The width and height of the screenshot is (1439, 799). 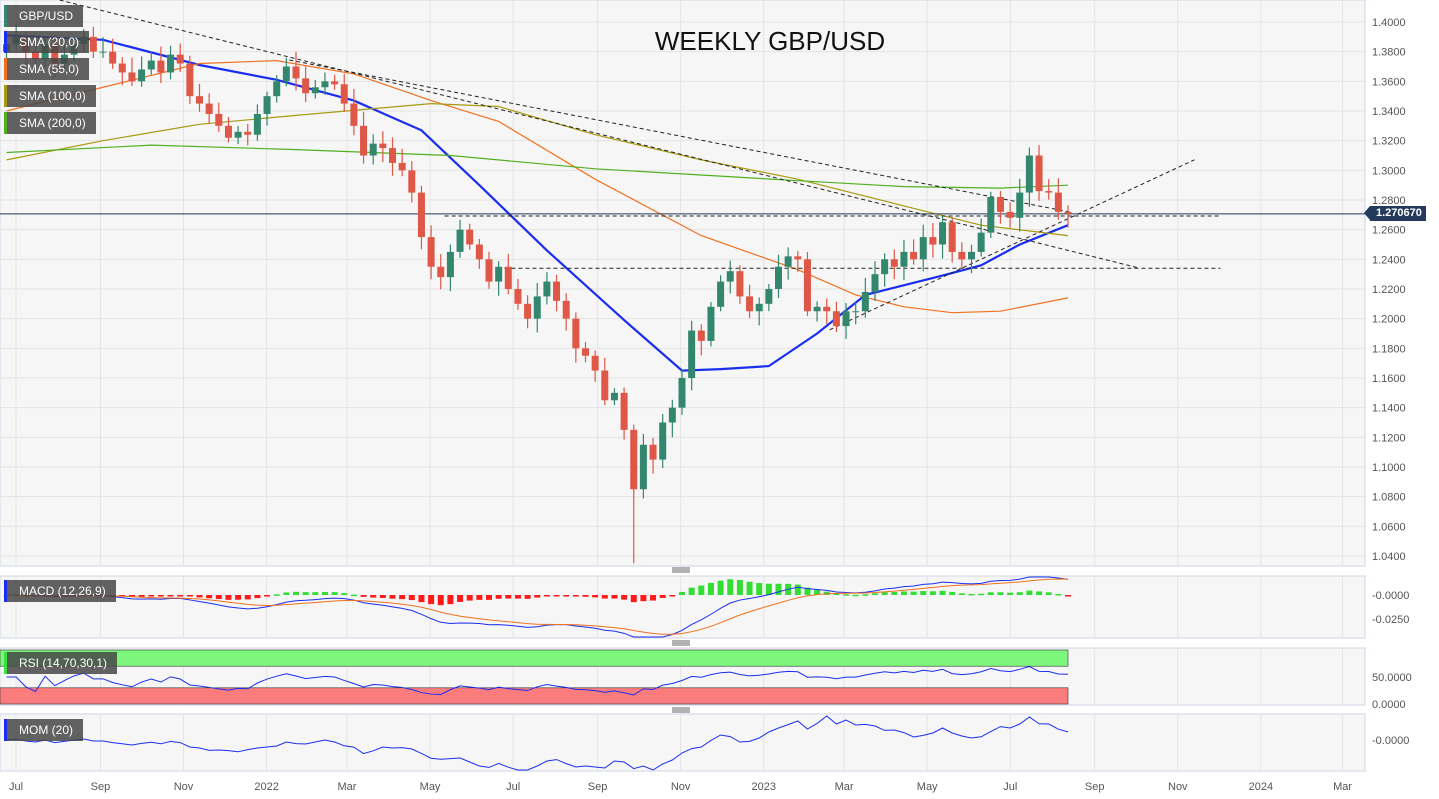 What do you see at coordinates (47, 69) in the screenshot?
I see `legend-sma-55: SMA (55,0)` at bounding box center [47, 69].